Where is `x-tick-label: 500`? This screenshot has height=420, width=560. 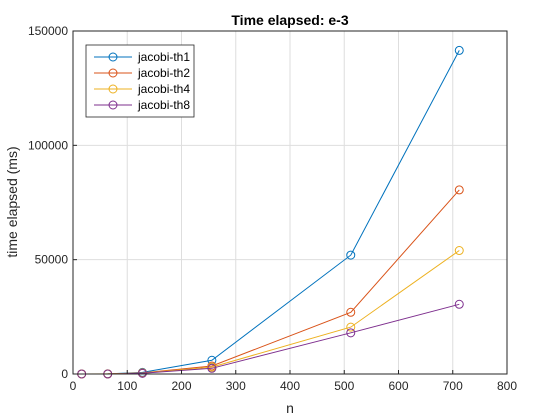
x-tick-label: 500 is located at coordinates (344, 386).